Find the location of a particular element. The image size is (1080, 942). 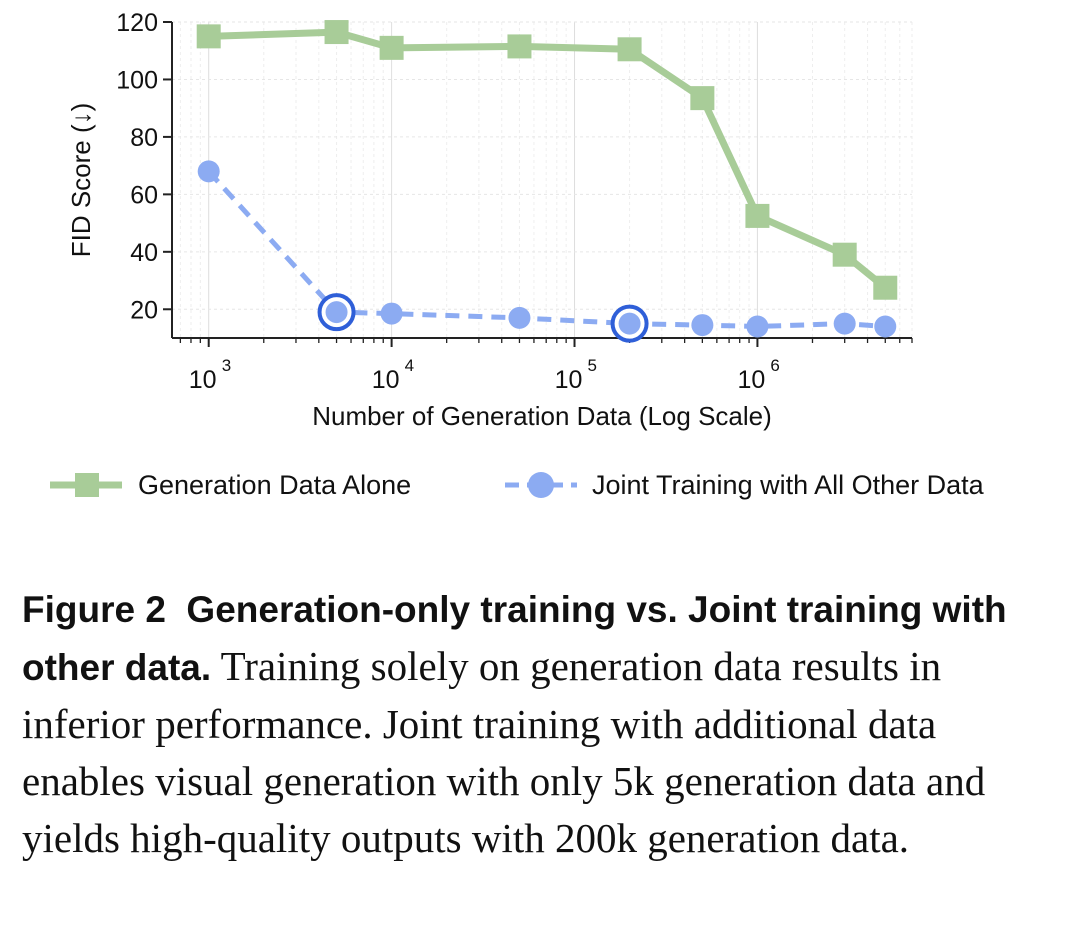

x-tick-label-exponent: 6 is located at coordinates (774, 365).